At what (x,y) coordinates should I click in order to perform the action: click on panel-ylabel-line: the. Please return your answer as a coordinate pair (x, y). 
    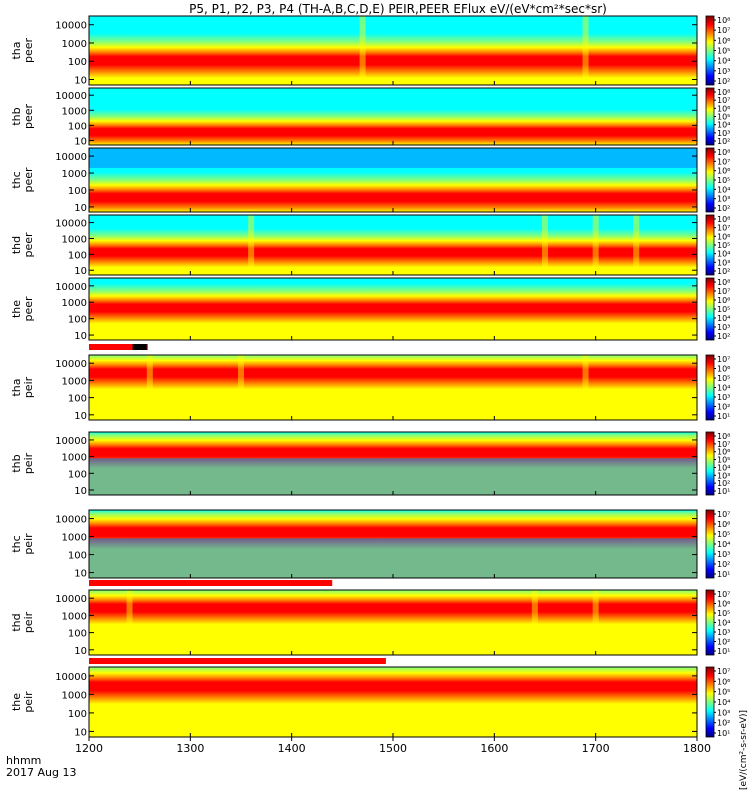
    Looking at the image, I should click on (16, 702).